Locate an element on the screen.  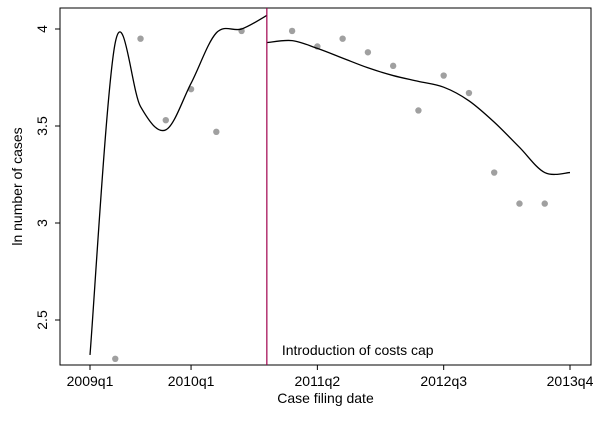
x-axis-title: Case filing date is located at coordinates (325, 398).